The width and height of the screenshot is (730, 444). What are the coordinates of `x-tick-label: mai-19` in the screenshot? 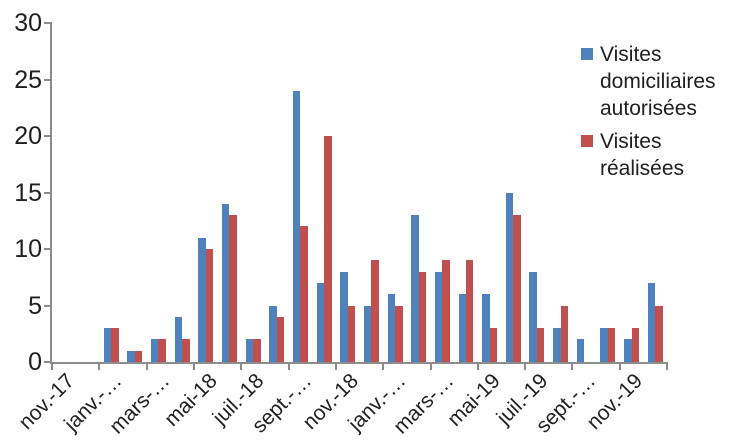 It's located at (474, 400).